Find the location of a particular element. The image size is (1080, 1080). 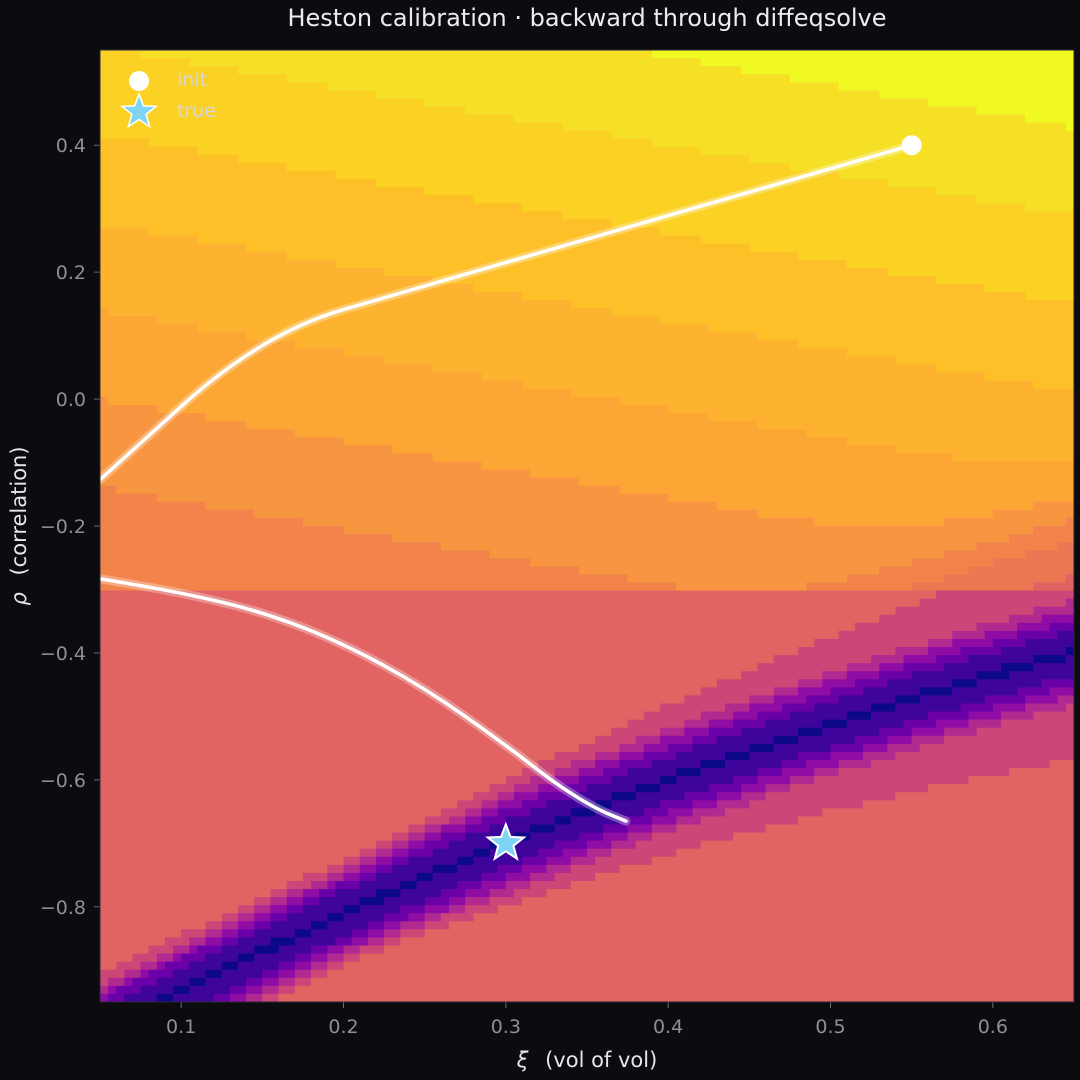

true-point-star-icon is located at coordinates (506, 841).